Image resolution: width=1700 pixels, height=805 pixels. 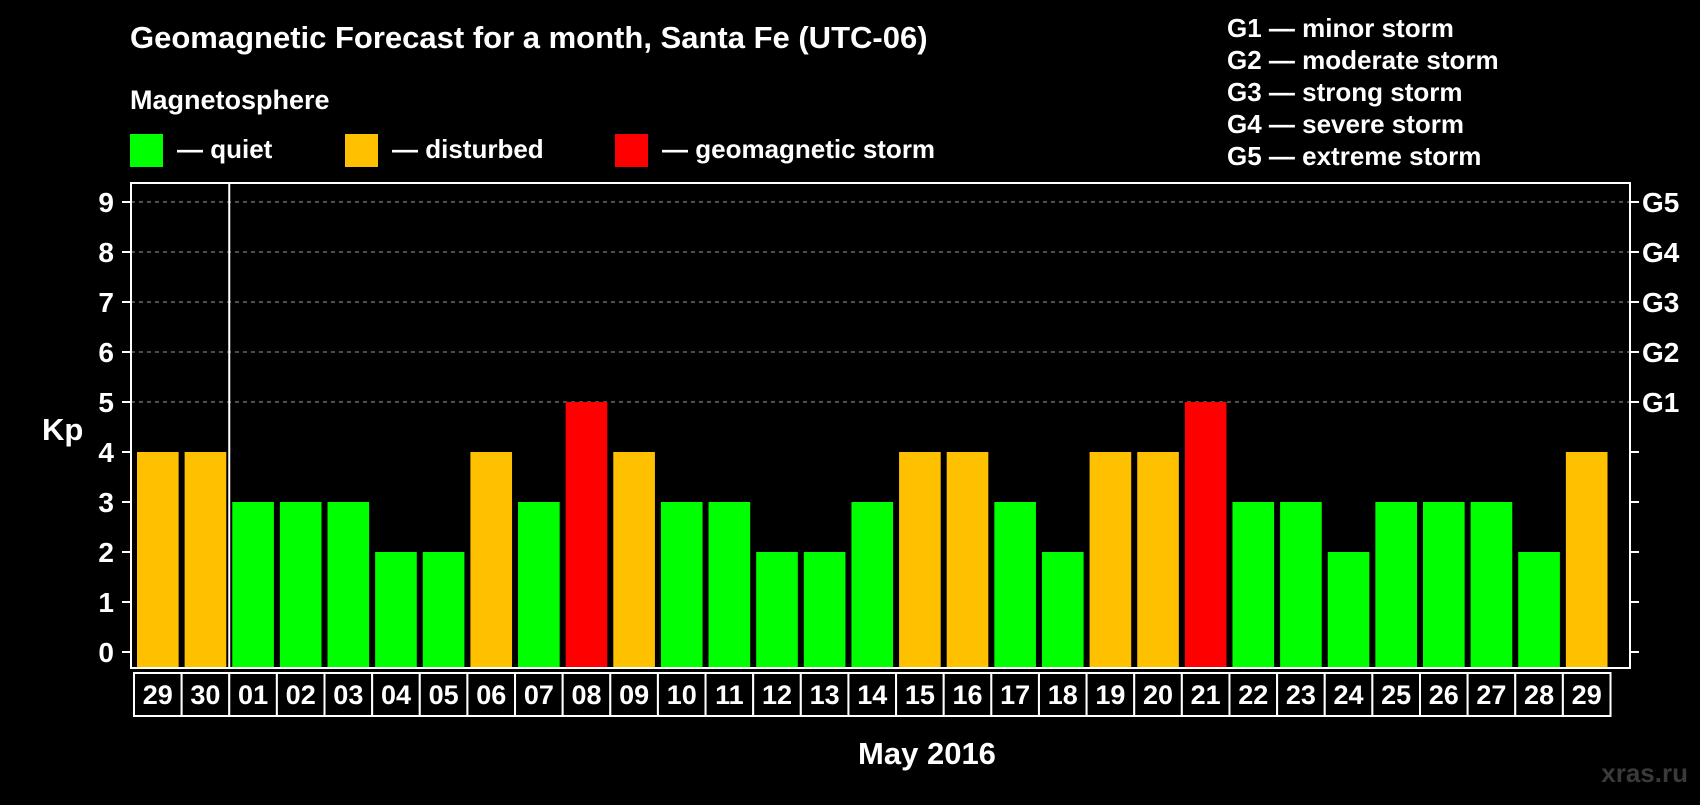 What do you see at coordinates (468, 149) in the screenshot?
I see `legend-label-disturbed: — disturbed` at bounding box center [468, 149].